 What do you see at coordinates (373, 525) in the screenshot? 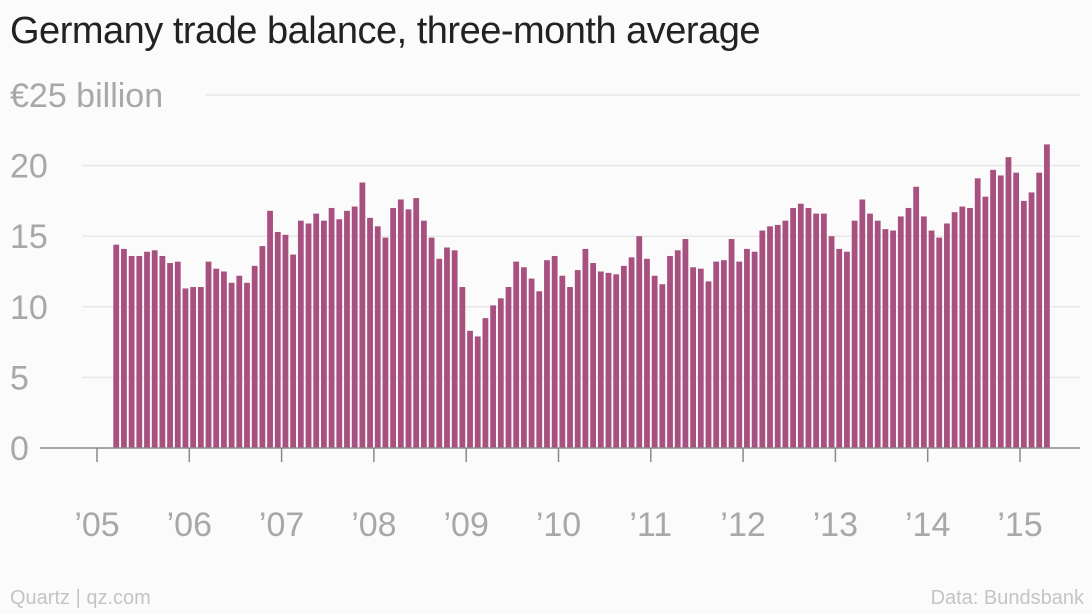
I see `x-tick-label: ’08` at bounding box center [373, 525].